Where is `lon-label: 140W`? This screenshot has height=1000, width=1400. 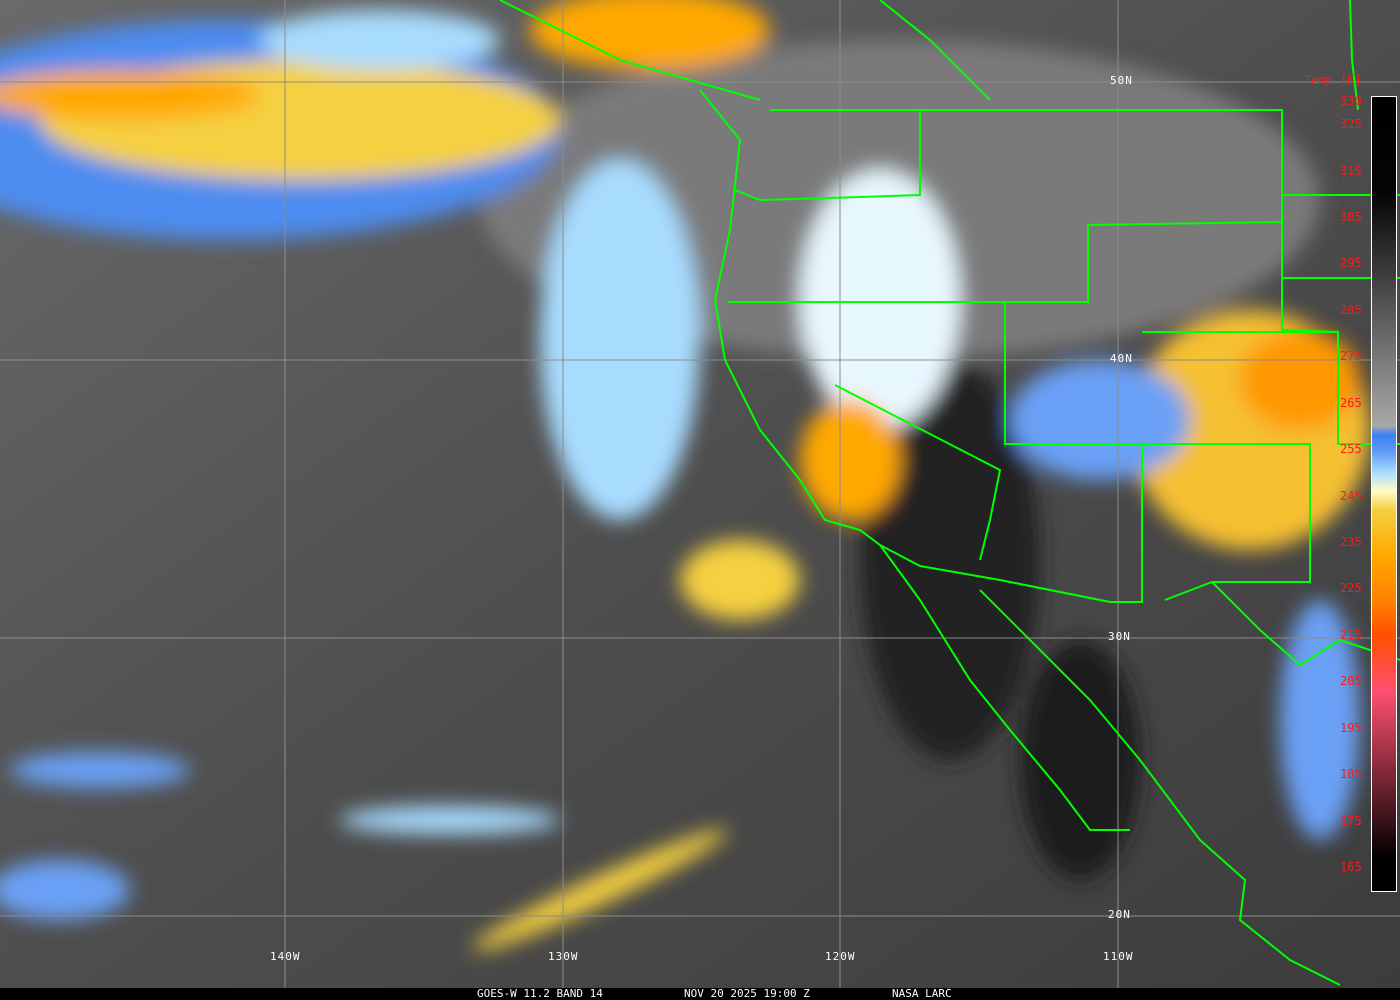
lon-label: 140W is located at coordinates (285, 956).